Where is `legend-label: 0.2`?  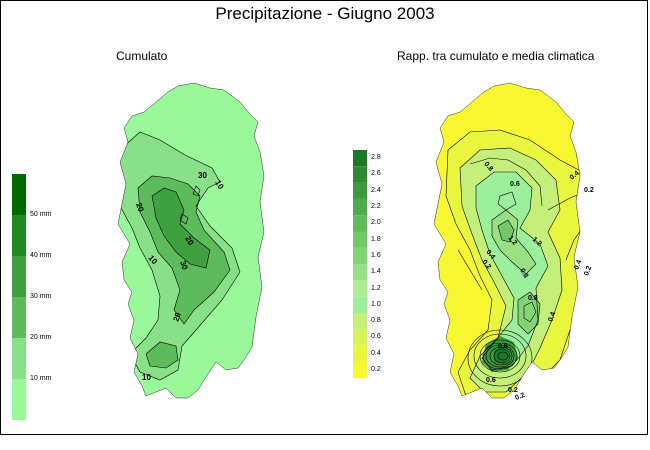 legend-label: 0.2 is located at coordinates (376, 370).